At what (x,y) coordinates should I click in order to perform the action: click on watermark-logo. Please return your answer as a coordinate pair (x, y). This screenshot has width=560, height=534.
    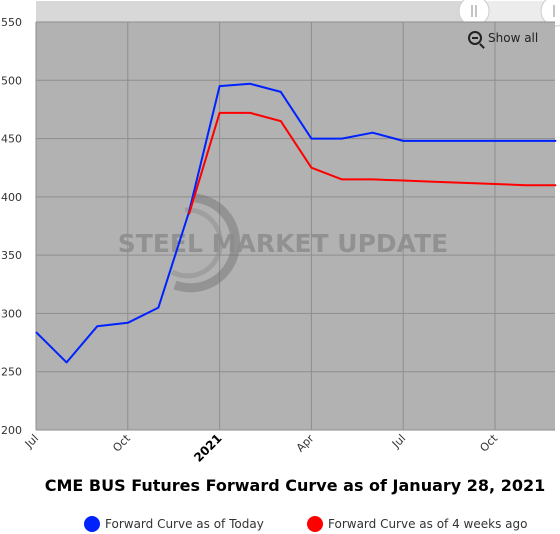
    Looking at the image, I should click on (205, 243).